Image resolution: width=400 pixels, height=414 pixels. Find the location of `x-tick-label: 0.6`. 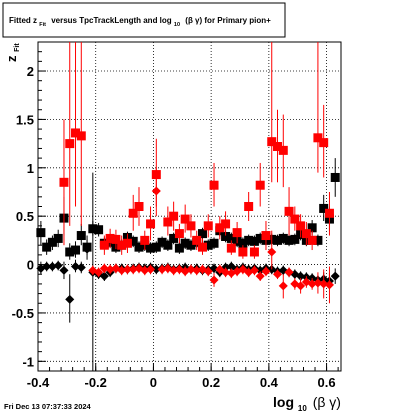

x-tick-label: 0.6 is located at coordinates (327, 382).